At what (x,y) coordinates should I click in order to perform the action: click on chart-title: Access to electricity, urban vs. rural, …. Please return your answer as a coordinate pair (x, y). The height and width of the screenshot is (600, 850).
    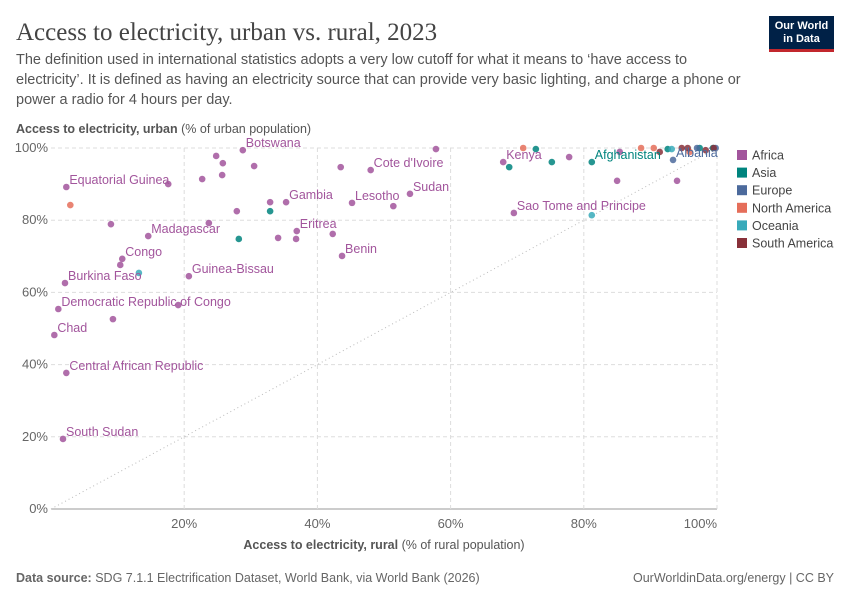
    Looking at the image, I should click on (226, 32).